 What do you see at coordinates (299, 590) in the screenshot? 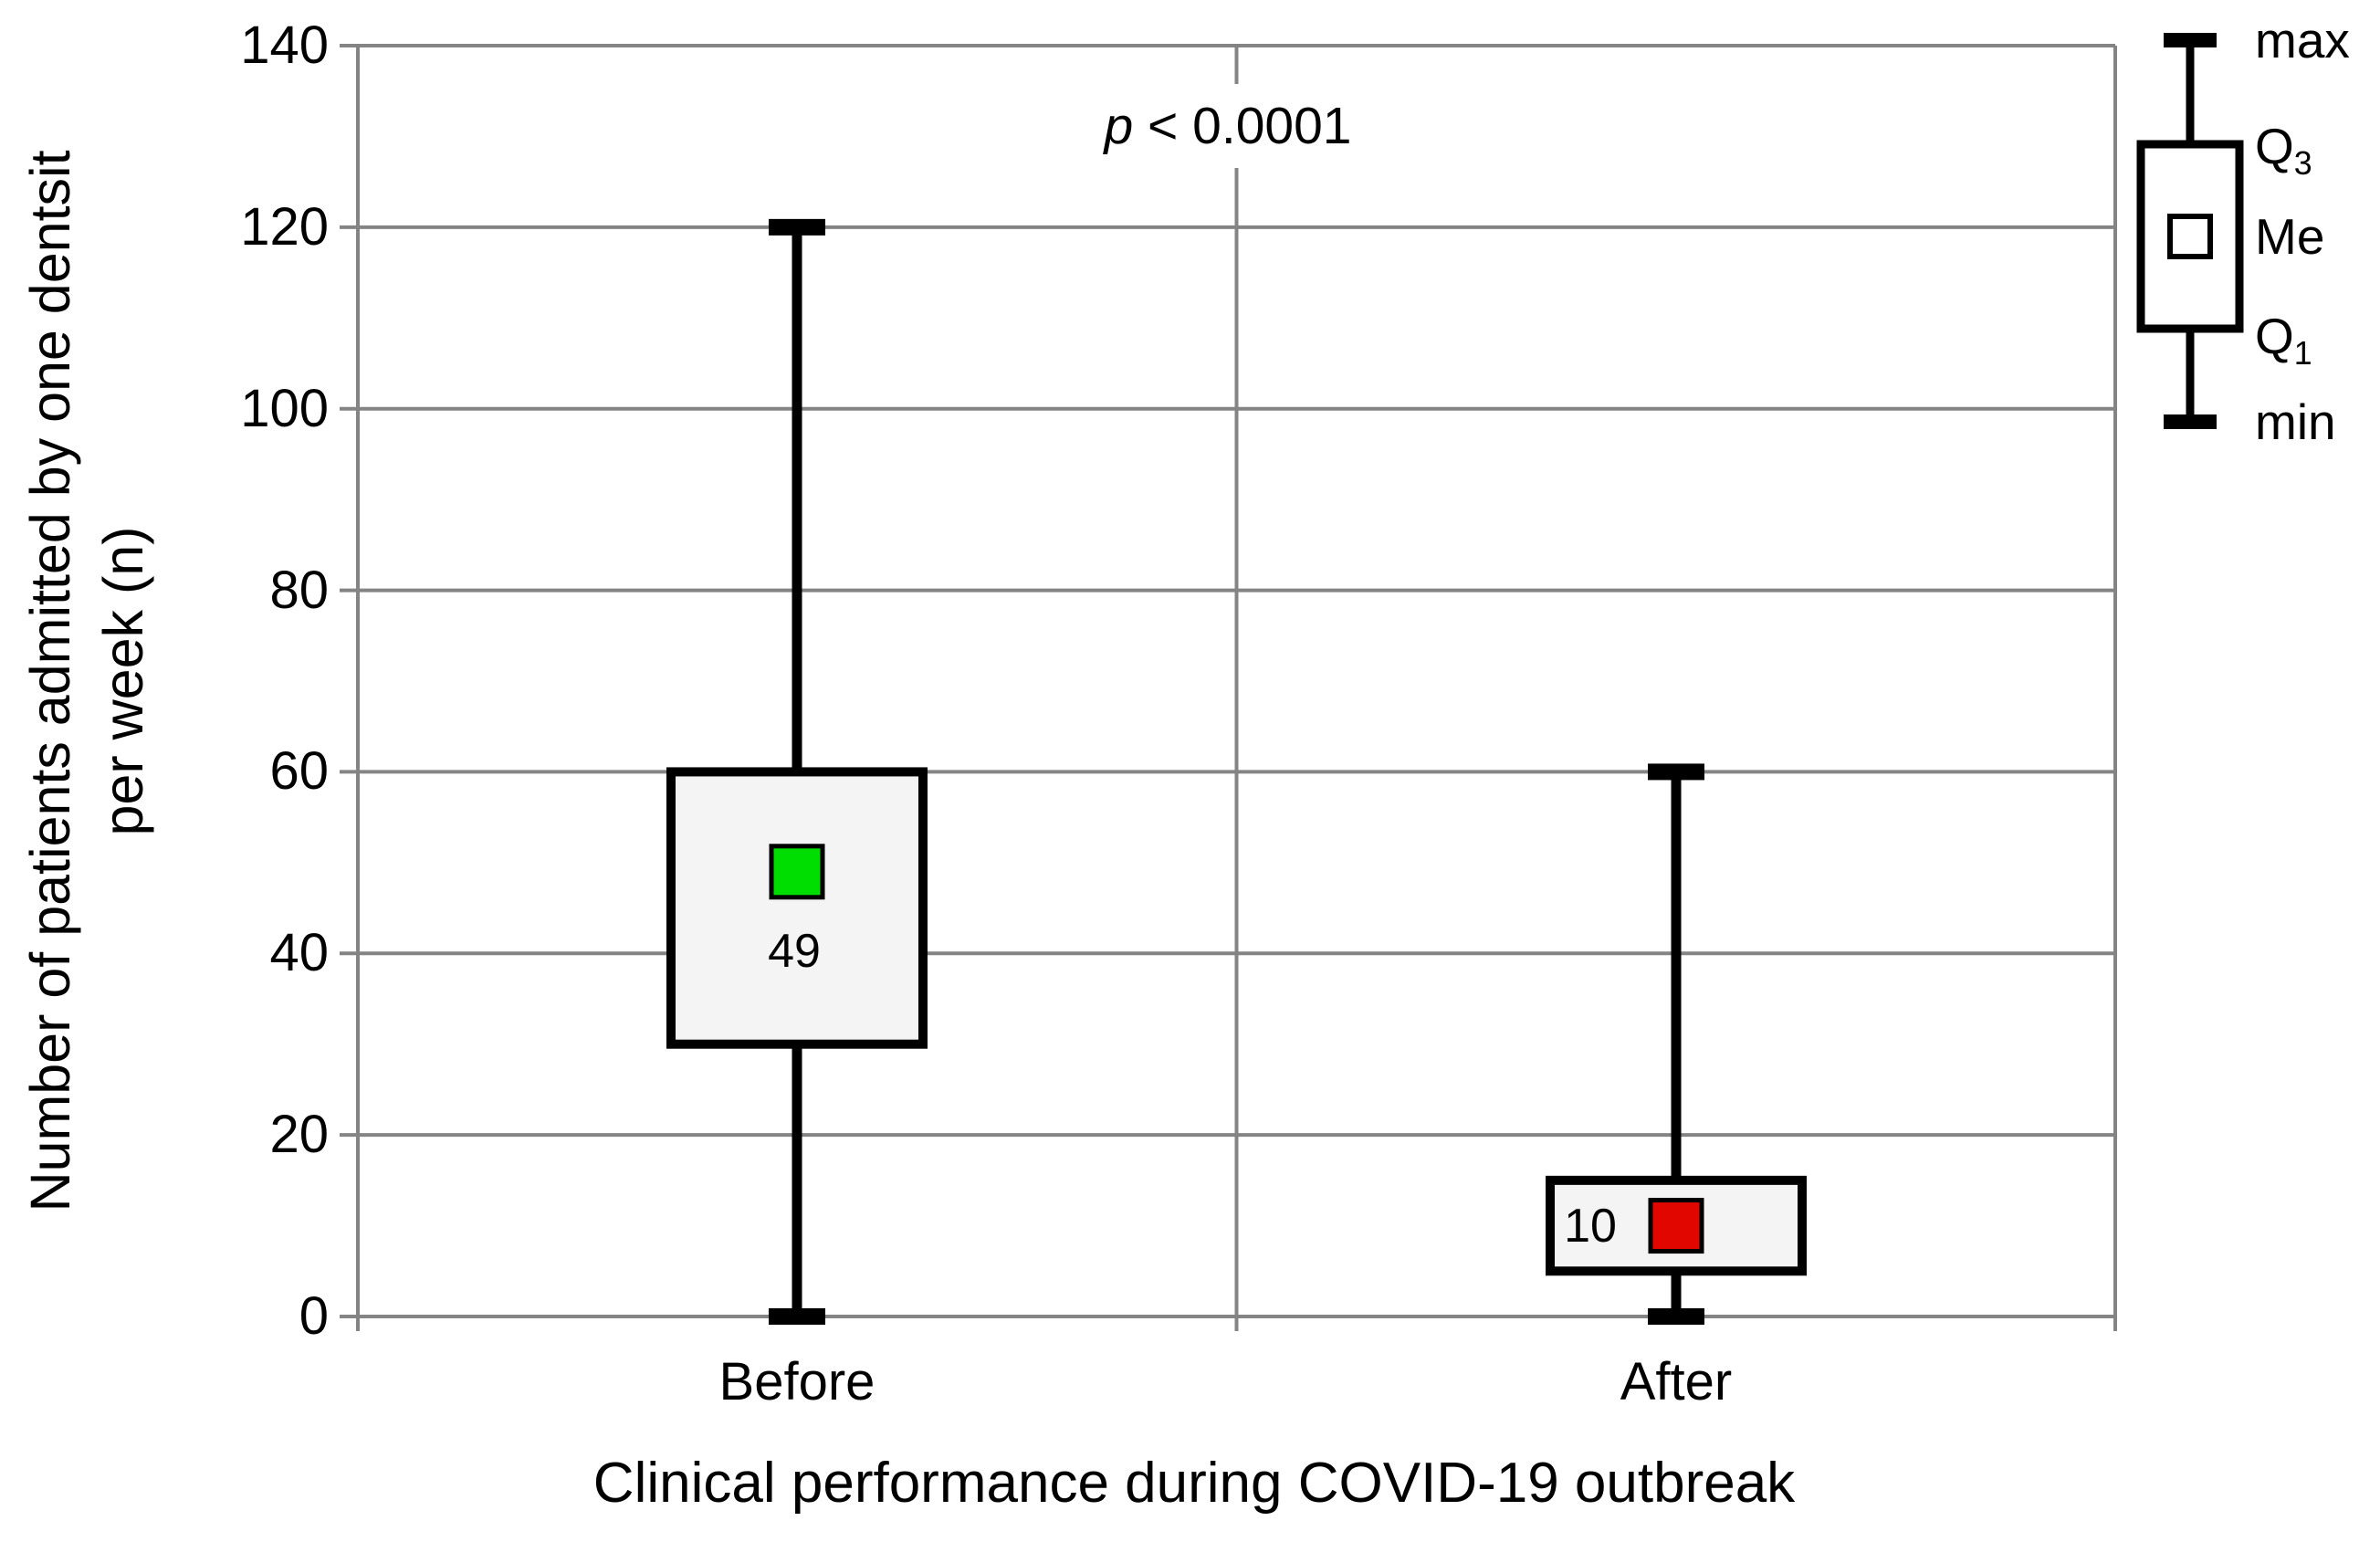
I see `y-tick-label-80: 80` at bounding box center [299, 590].